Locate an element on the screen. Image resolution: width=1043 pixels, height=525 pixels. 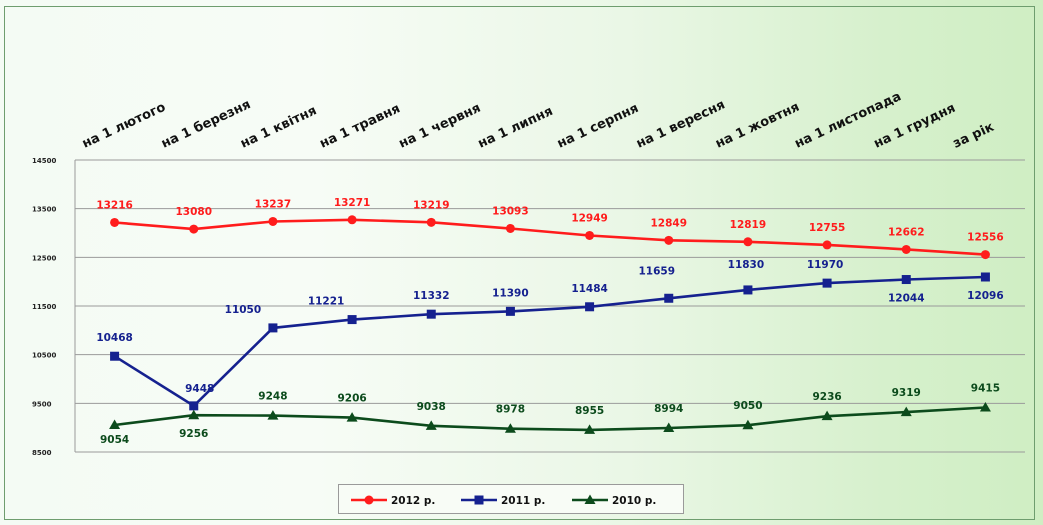
y-tick-label: 14500 is located at coordinates (44, 161).